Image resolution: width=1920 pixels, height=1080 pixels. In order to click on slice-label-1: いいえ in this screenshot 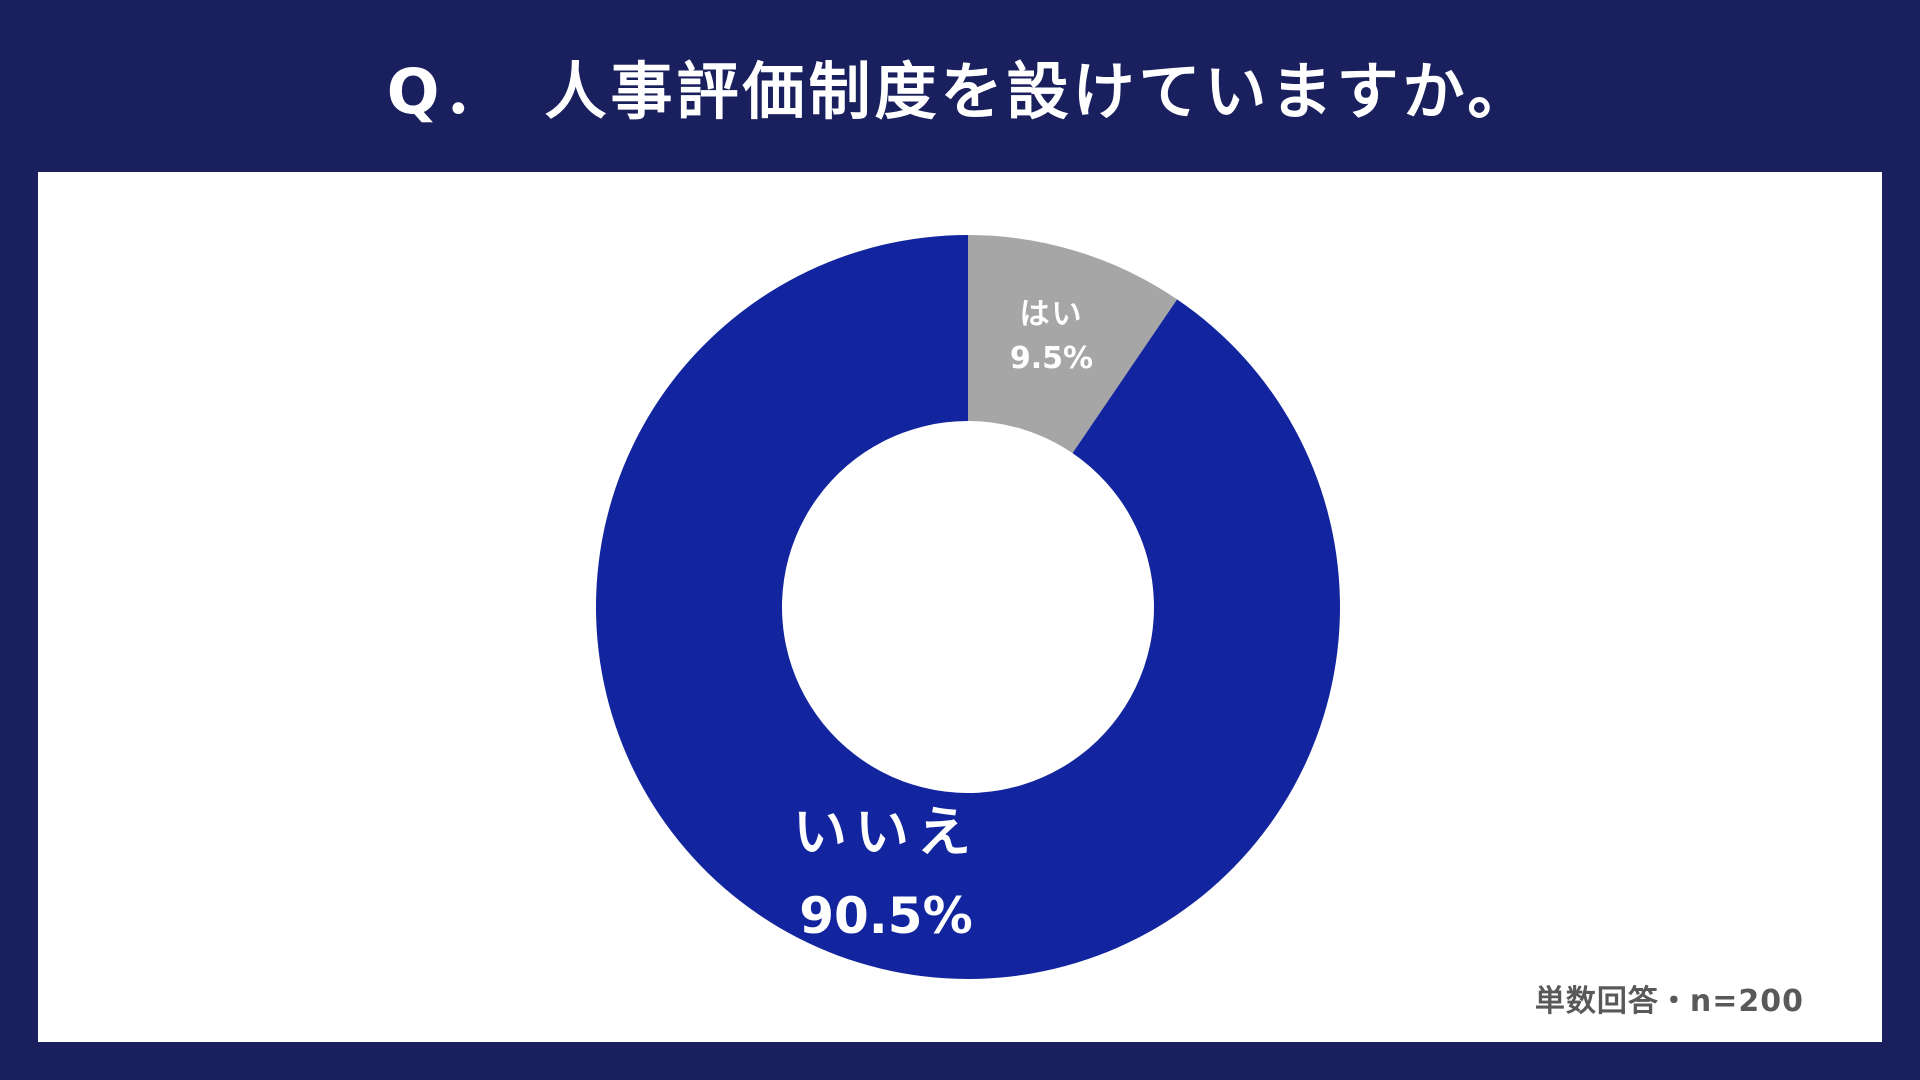, I will do `click(886, 832)`.